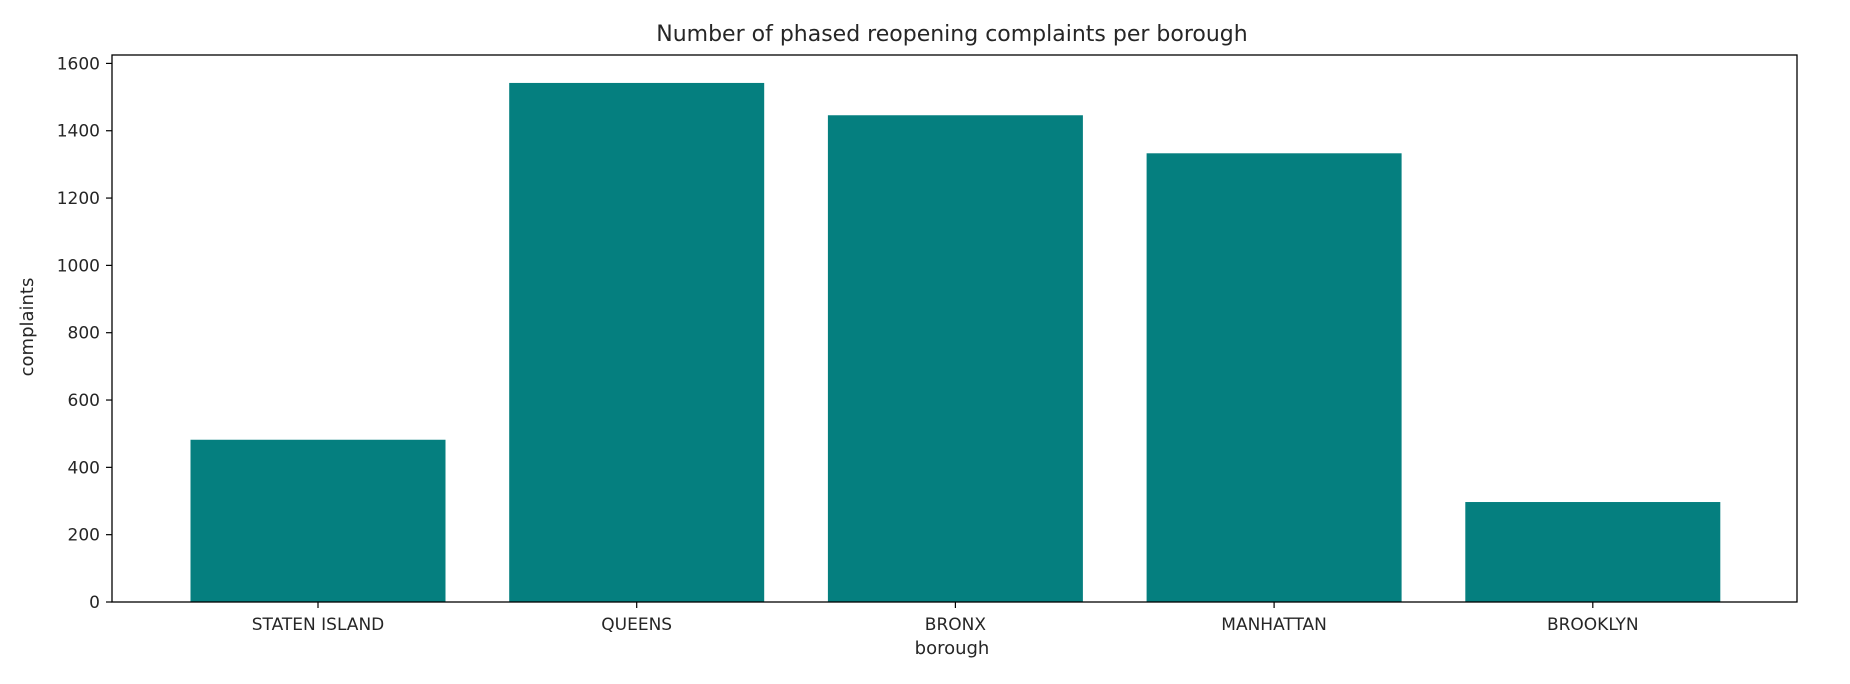 The image size is (1850, 684). Describe the element at coordinates (84, 401) in the screenshot. I see `y-tick-label: 600` at that location.